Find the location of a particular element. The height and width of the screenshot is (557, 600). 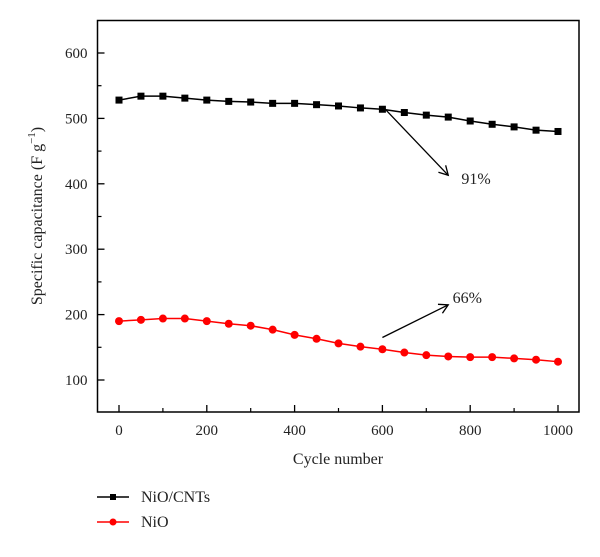

legend-marker-square is located at coordinates (113, 497).